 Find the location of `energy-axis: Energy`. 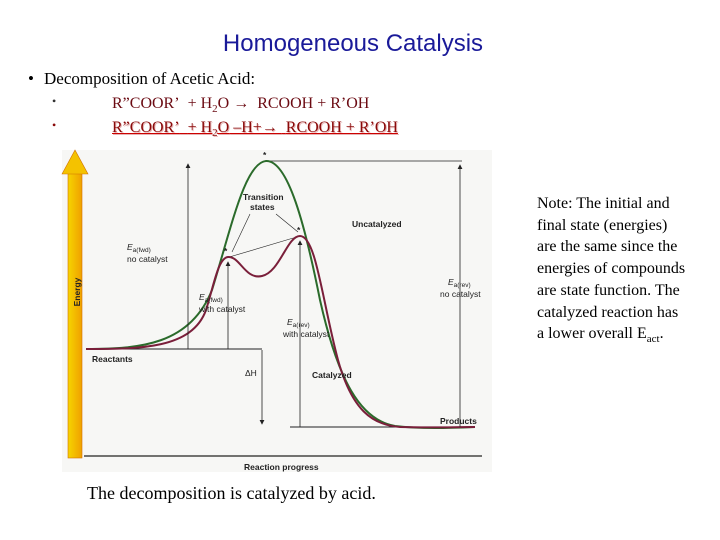

energy-axis: Energy is located at coordinates (75, 304).